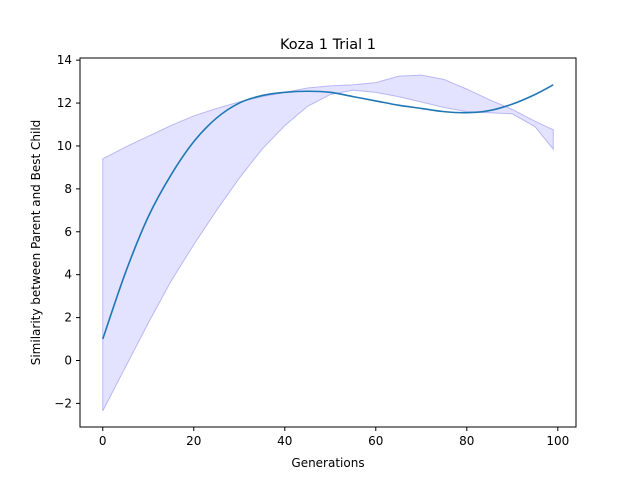  I want to click on y-tick-label: 10, so click(64, 146).